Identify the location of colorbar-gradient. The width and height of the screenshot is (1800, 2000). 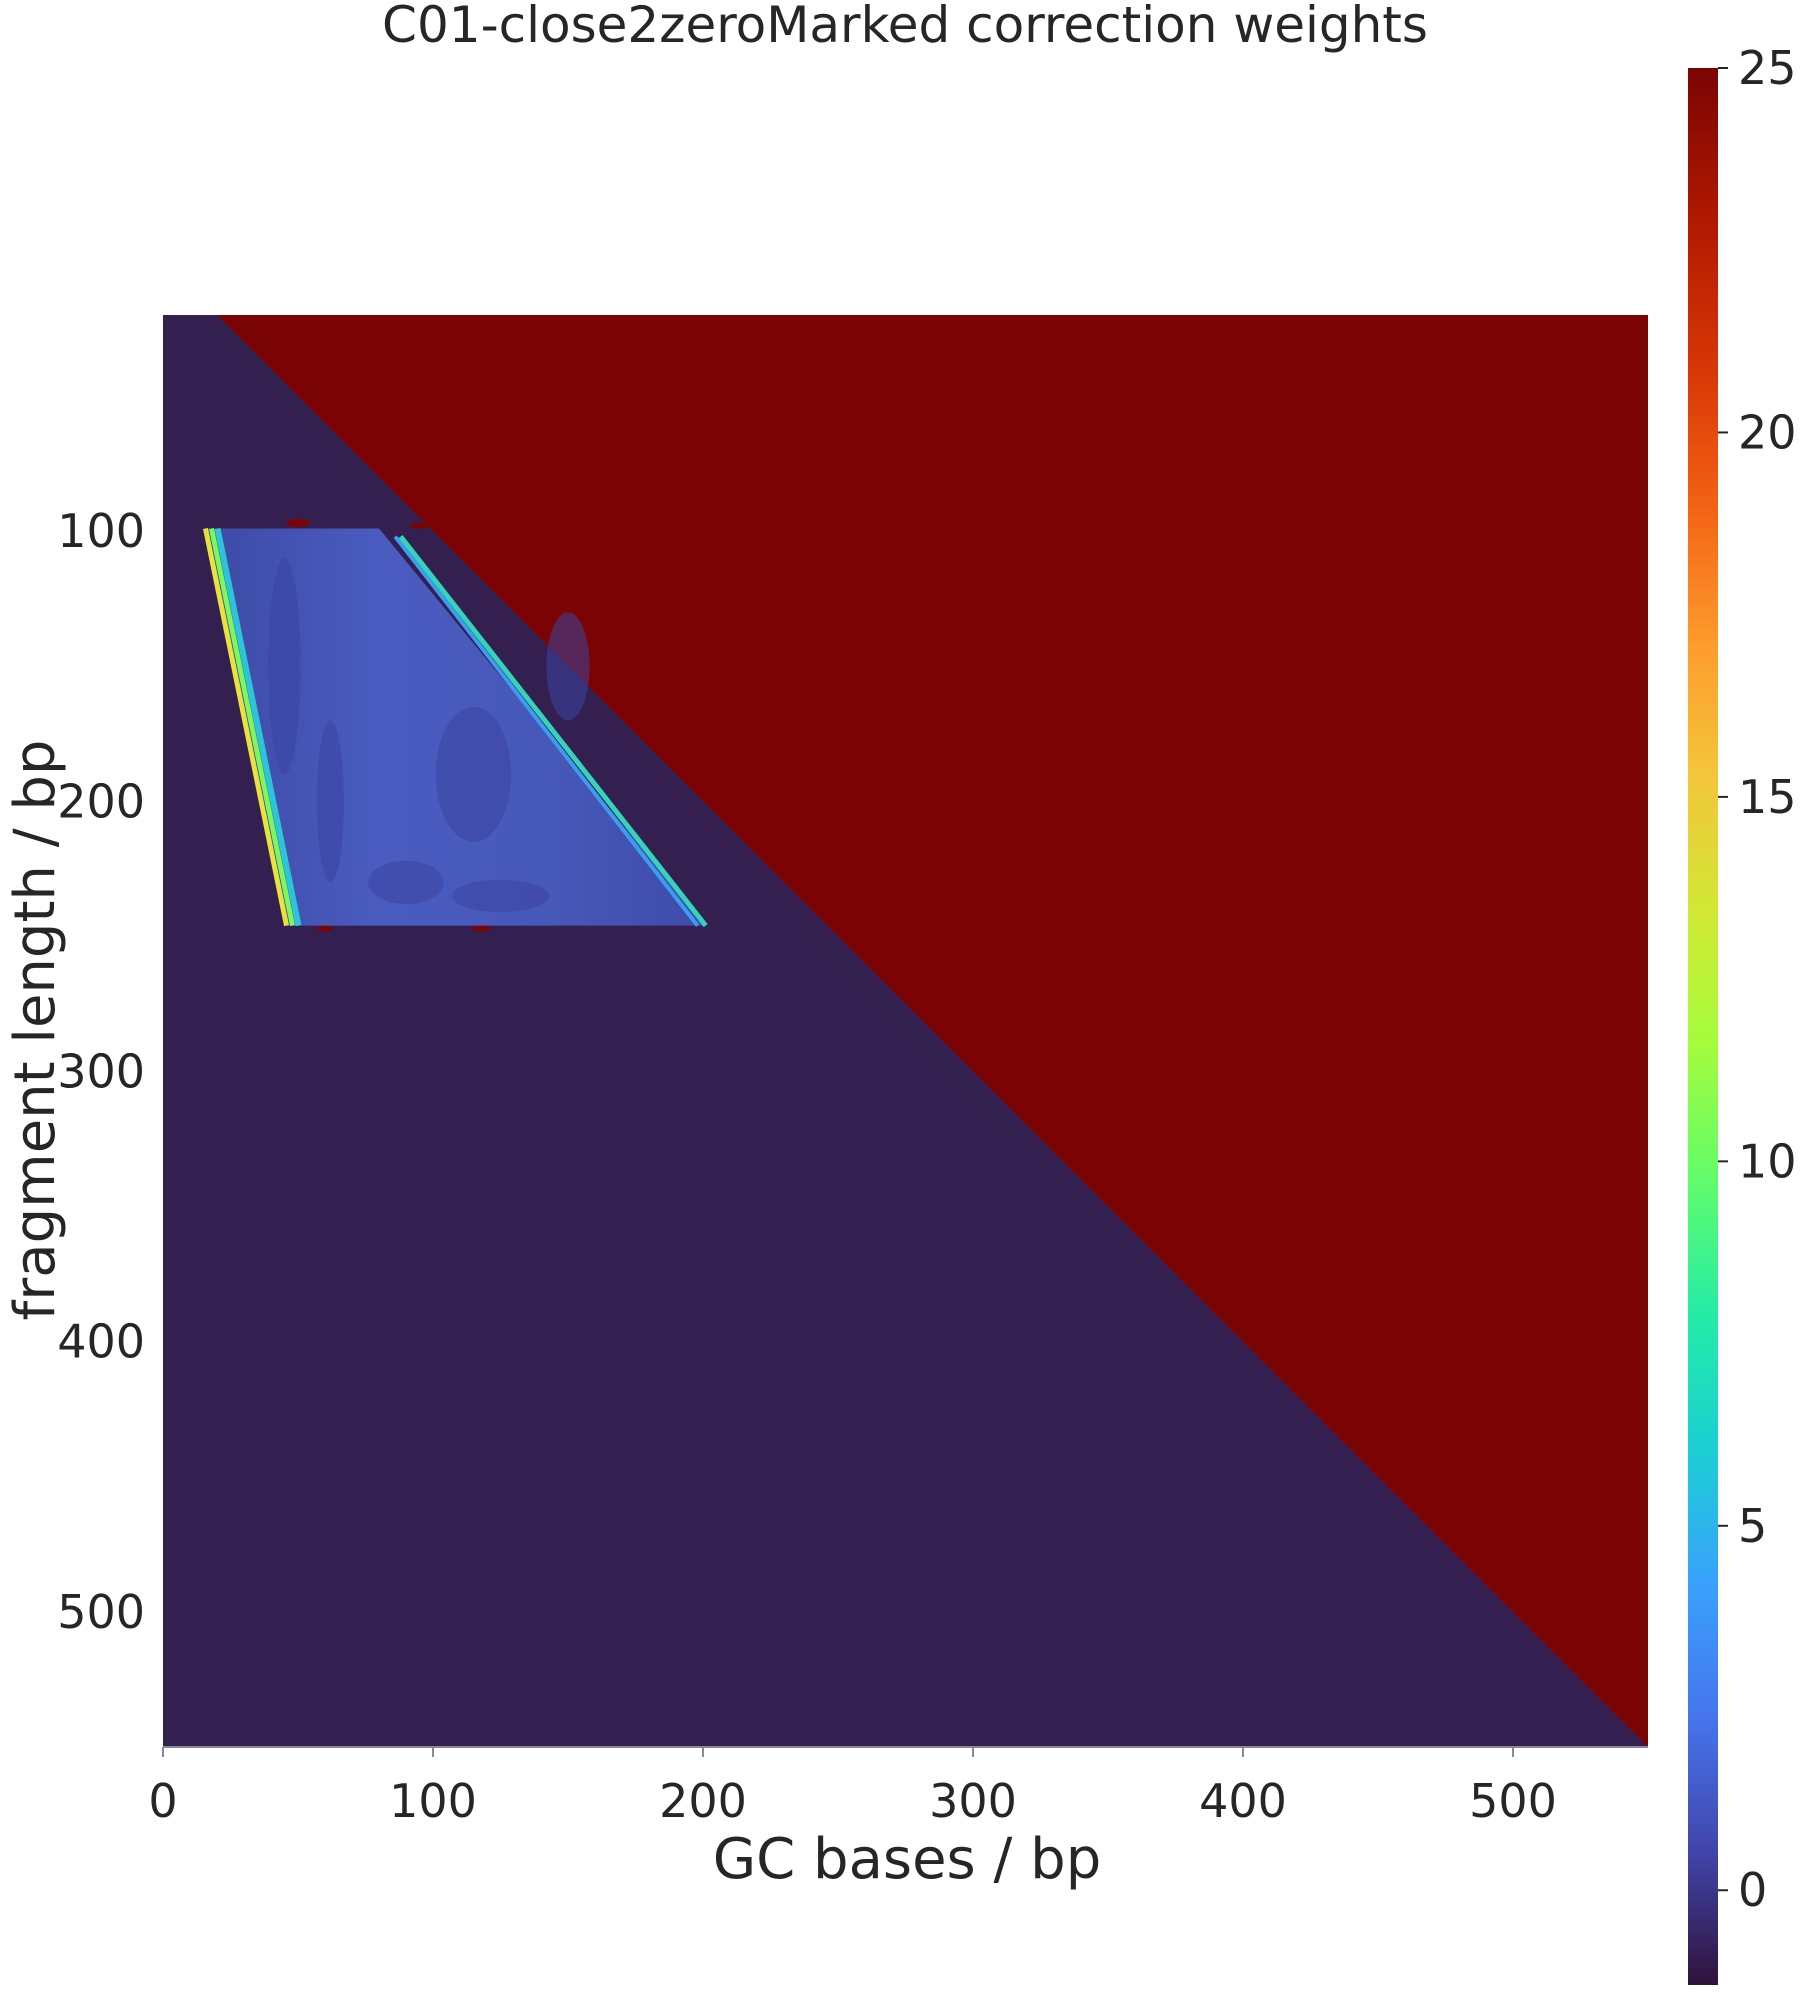
(1703, 1026).